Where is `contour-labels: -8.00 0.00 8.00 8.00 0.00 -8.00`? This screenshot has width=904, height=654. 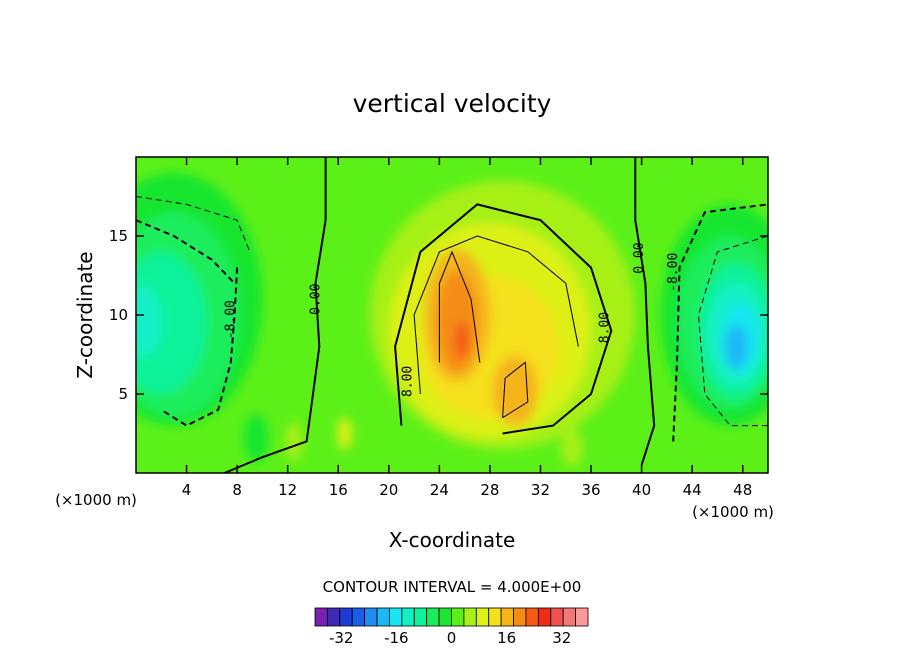
contour-labels: -8.00 0.00 8.00 8.00 0.00 -8.00 is located at coordinates (452, 319).